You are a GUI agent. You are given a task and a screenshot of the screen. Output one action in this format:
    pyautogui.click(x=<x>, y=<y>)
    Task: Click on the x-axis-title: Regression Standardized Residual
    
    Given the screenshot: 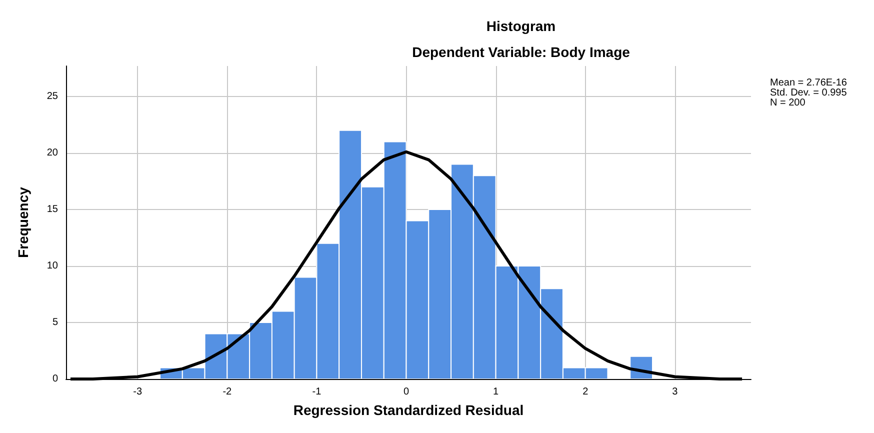 What is the action you would take?
    pyautogui.click(x=408, y=410)
    